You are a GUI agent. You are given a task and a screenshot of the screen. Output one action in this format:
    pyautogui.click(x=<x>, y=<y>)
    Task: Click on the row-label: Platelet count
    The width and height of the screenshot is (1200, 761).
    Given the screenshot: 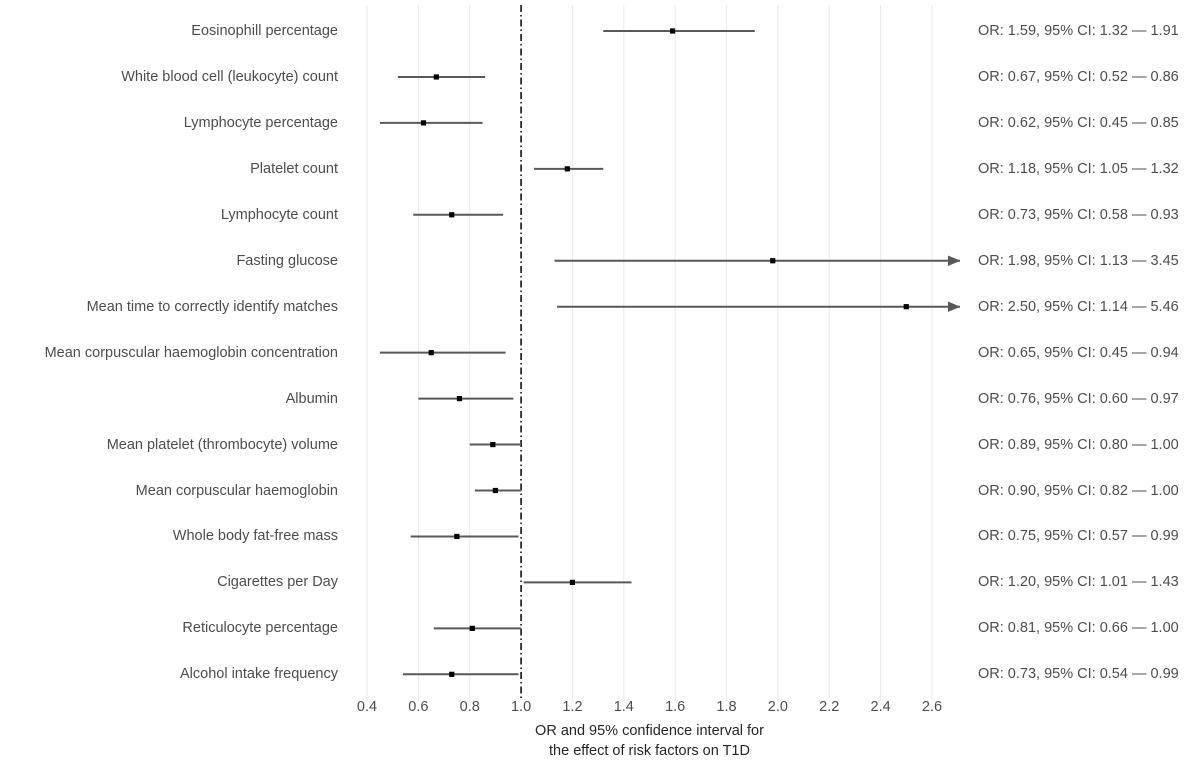 What is the action you would take?
    pyautogui.click(x=294, y=168)
    